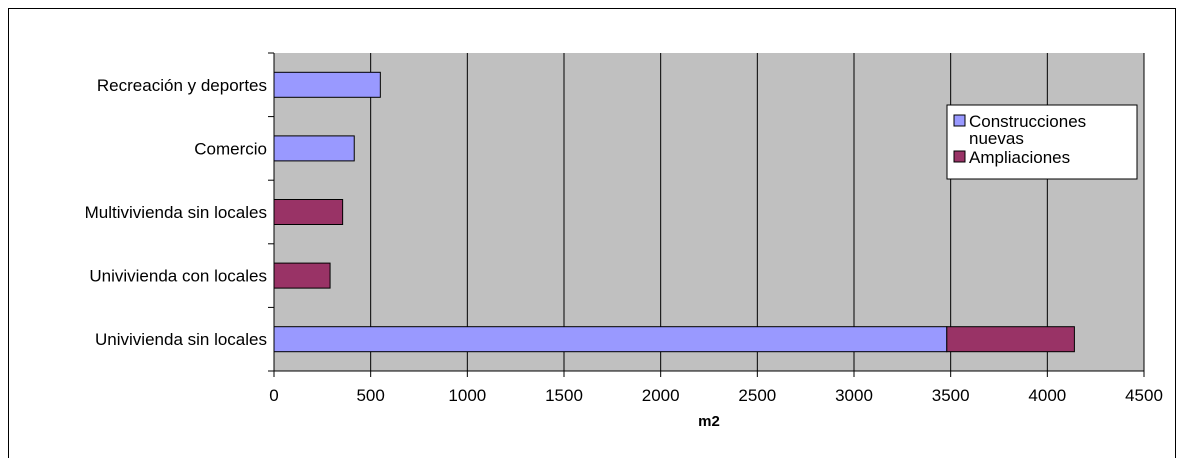 The width and height of the screenshot is (1184, 458). I want to click on x-tick-label-4: 2000, so click(661, 395).